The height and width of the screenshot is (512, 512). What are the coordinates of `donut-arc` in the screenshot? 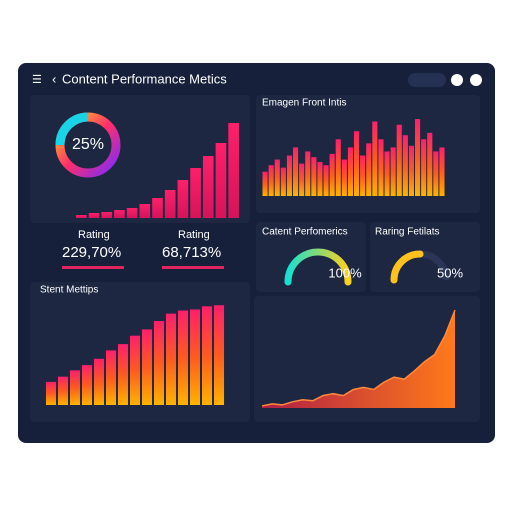 It's located at (88, 145).